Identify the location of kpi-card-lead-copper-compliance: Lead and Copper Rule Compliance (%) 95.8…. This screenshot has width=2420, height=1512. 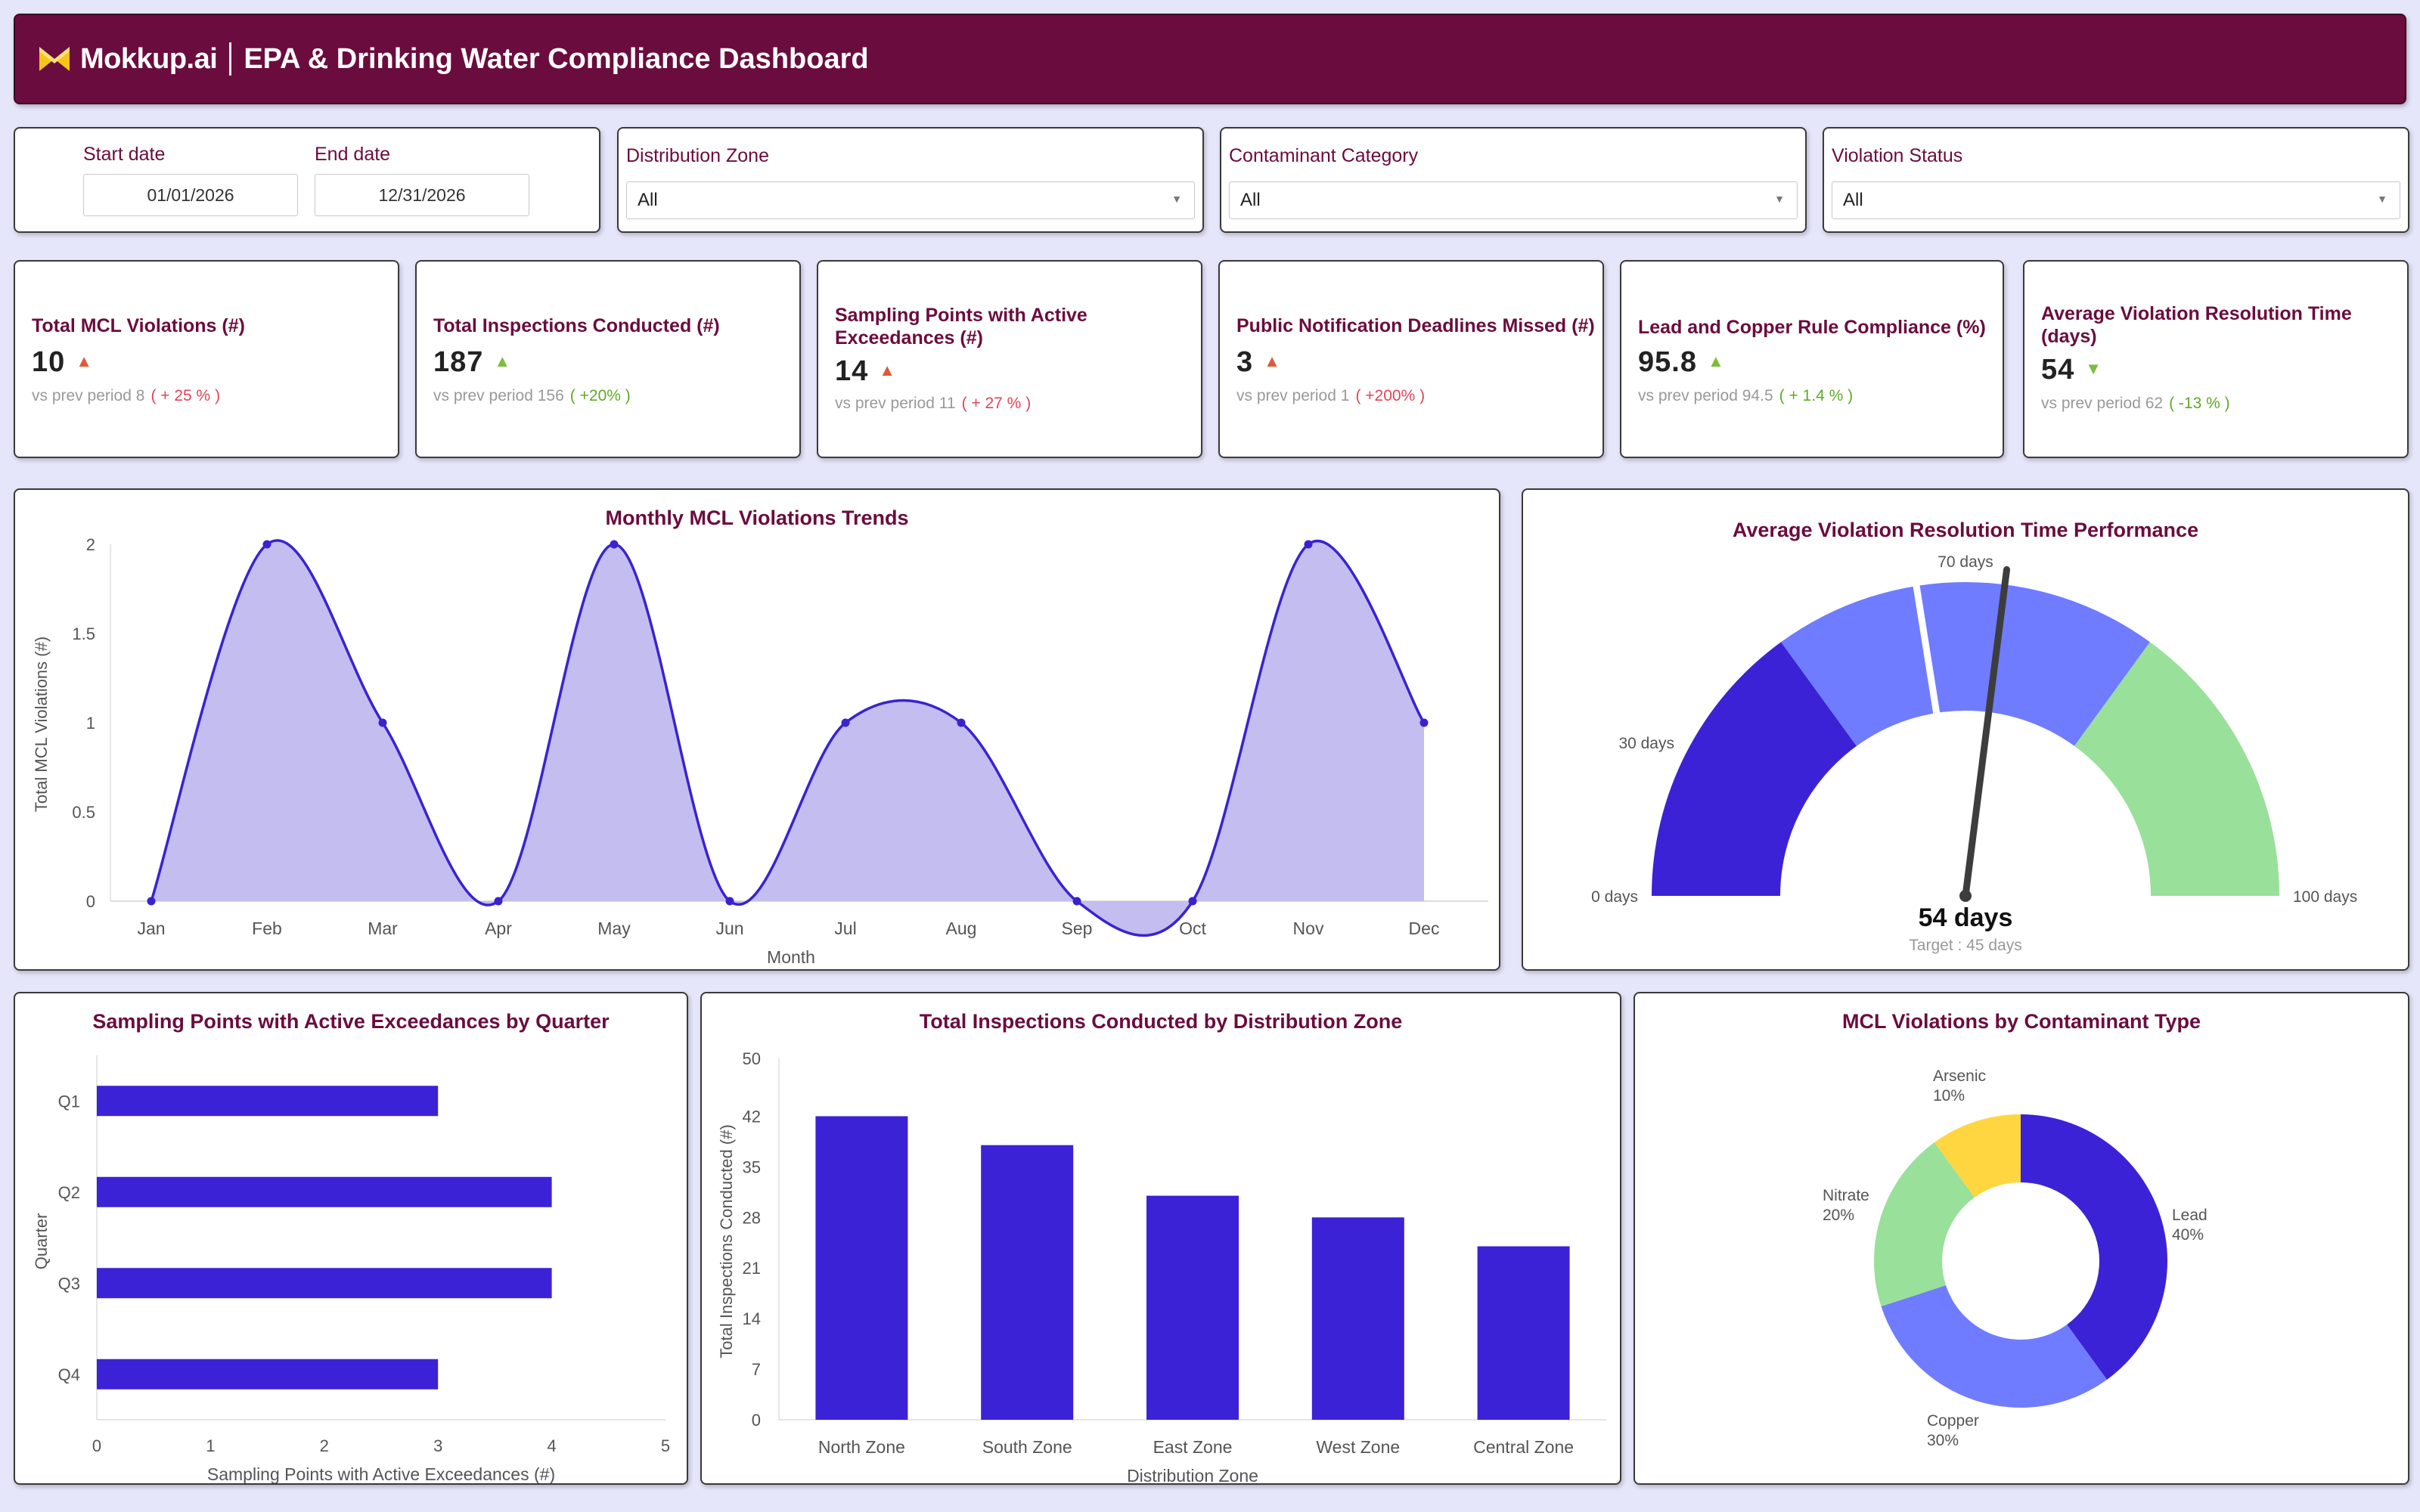
(1812, 359).